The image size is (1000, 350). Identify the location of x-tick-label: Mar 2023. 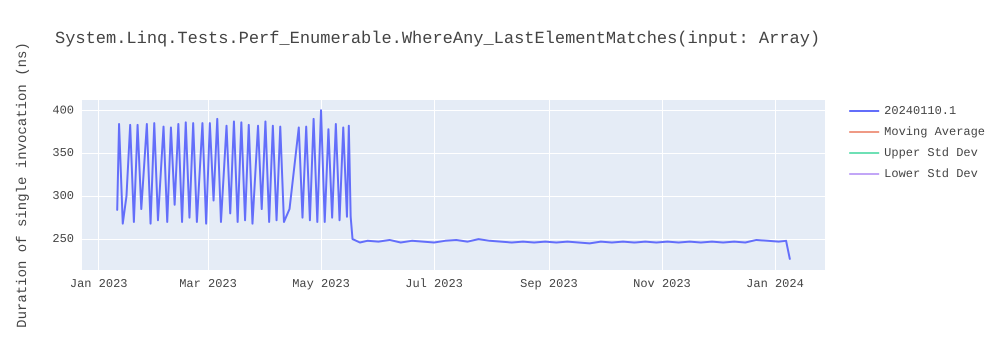
(208, 284).